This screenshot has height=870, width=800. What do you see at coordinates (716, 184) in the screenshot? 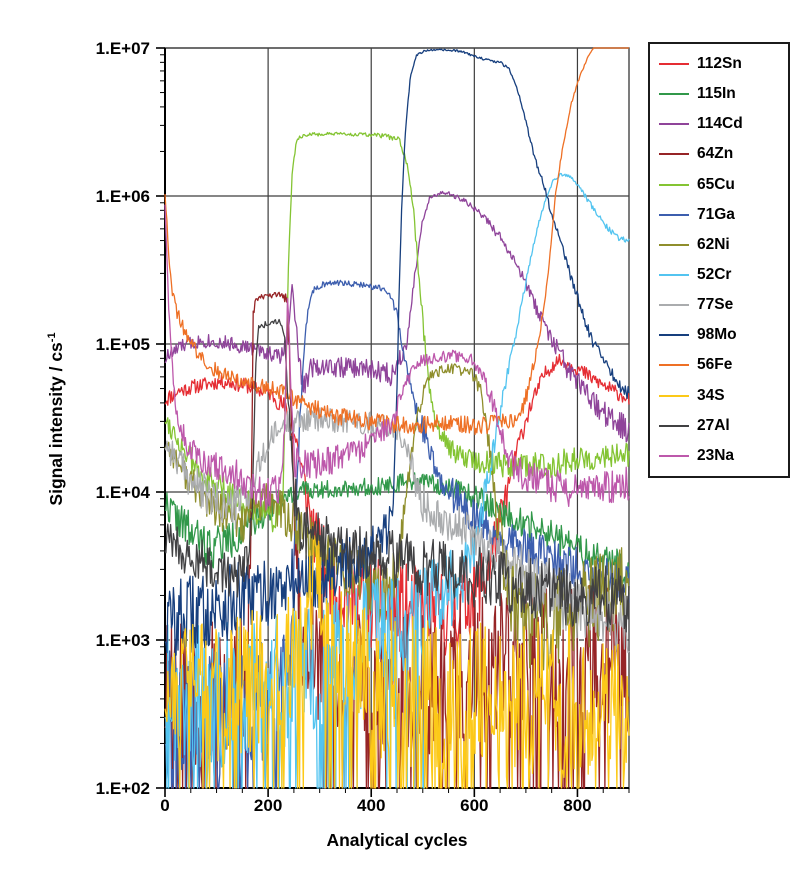
I see `legend-entry-label: 65Cu` at bounding box center [716, 184].